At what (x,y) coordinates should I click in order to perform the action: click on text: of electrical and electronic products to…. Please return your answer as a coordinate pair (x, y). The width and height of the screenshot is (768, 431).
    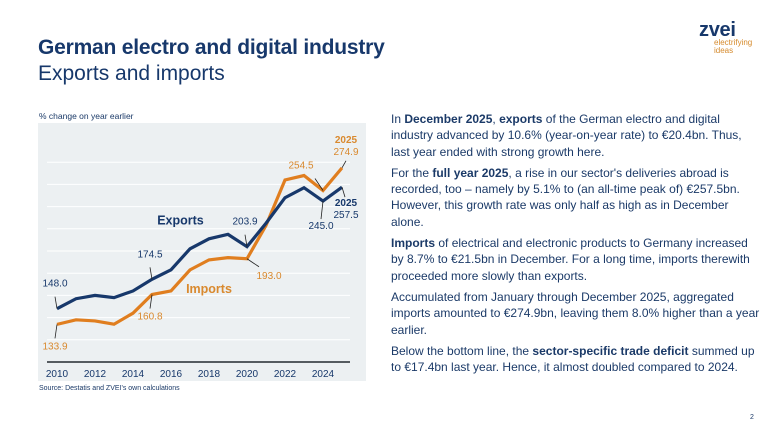
    Looking at the image, I should click on (570, 259).